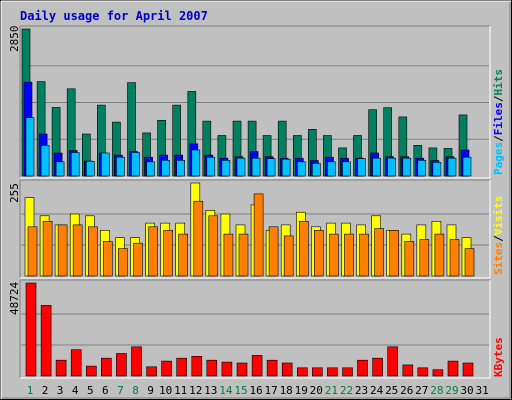 Image resolution: width=512 pixels, height=400 pixels. I want to click on side-label-visits_sites: Sites/Visits, so click(498, 236).